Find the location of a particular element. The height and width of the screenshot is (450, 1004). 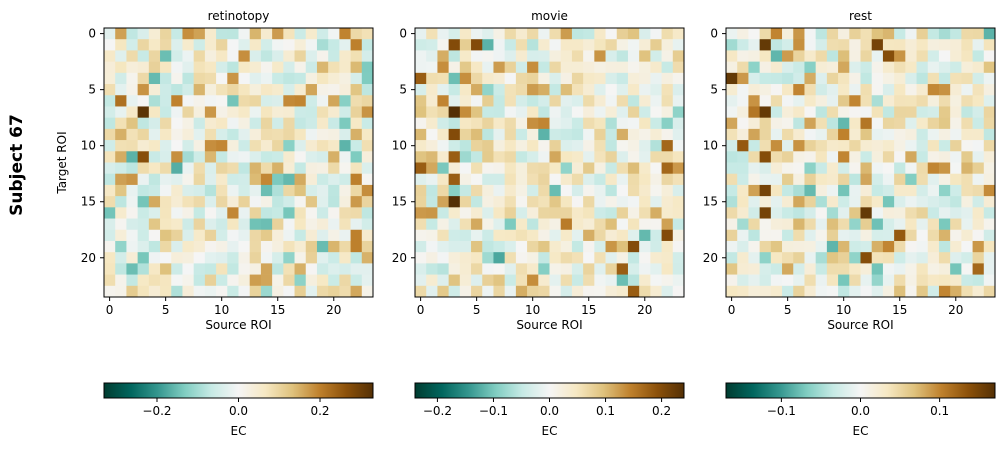

y-tick-label: 5 is located at coordinates (403, 90).